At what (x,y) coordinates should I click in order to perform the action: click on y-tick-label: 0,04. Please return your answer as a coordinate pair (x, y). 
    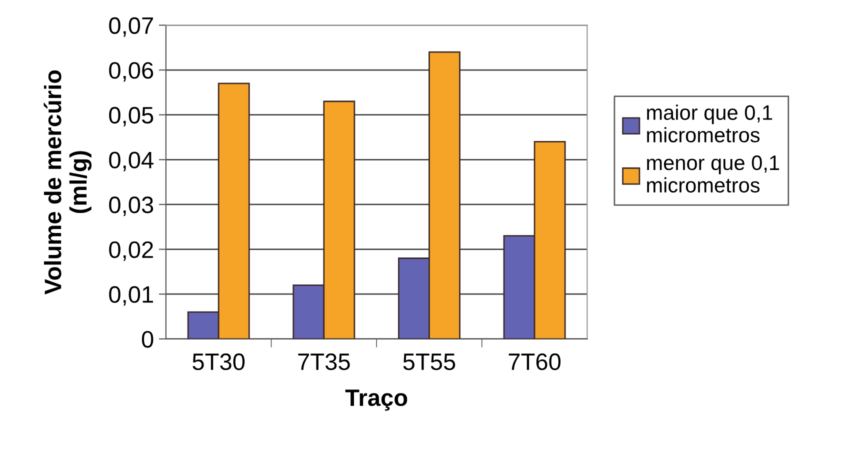
    Looking at the image, I should click on (131, 162).